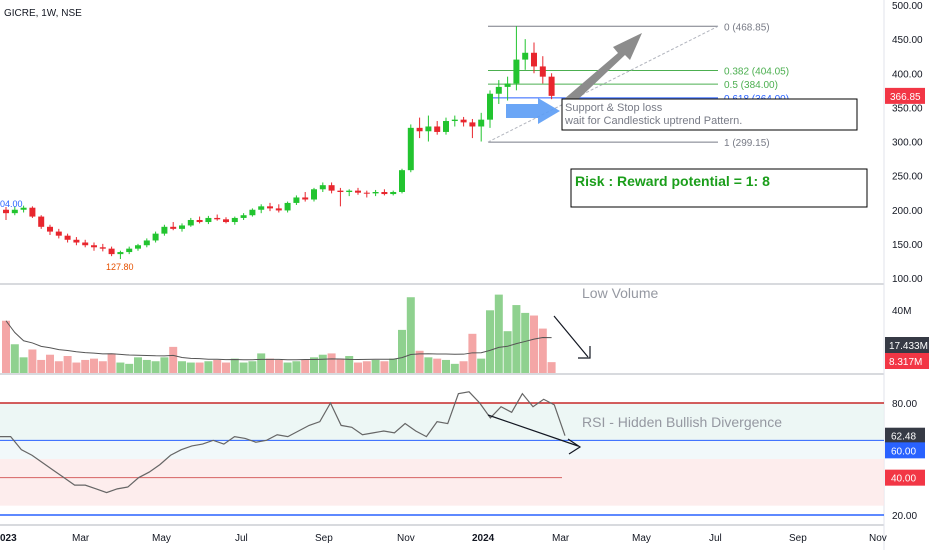  I want to click on rsi-value-tag, so click(905, 435).